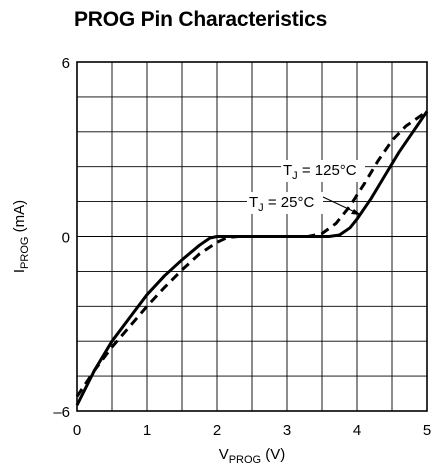 The image size is (435, 469). I want to click on y-tick-label: 6, so click(66, 63).